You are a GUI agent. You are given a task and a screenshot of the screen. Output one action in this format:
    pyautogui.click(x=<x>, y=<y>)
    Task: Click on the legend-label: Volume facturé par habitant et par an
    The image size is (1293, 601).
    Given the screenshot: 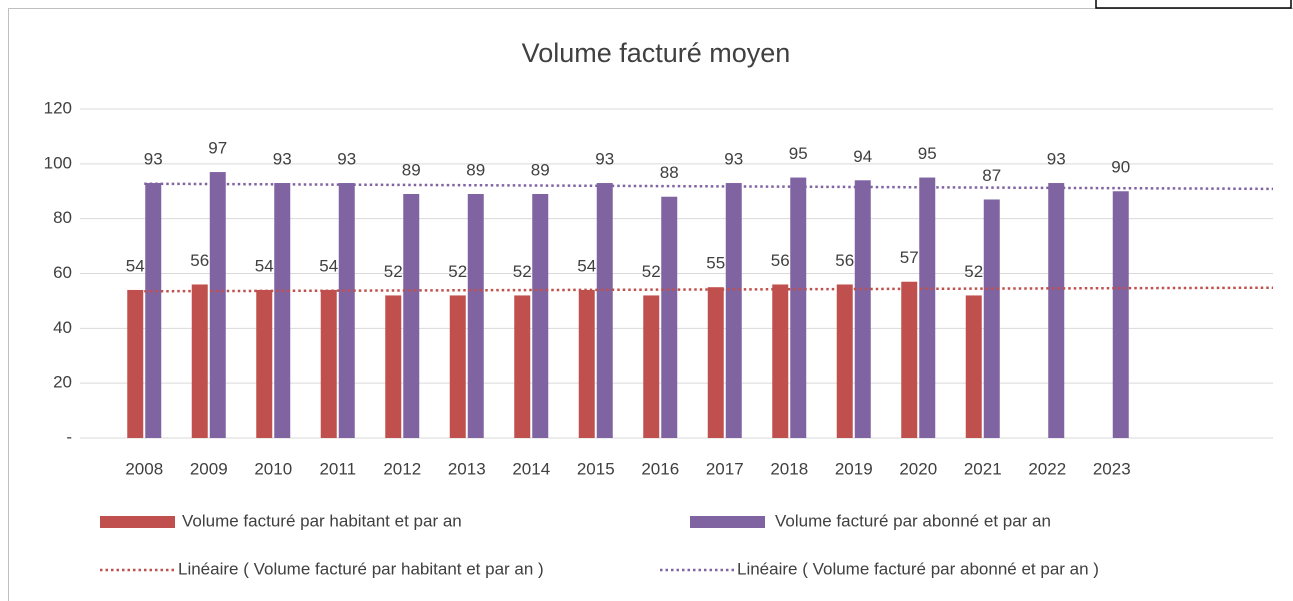 What is the action you would take?
    pyautogui.click(x=322, y=520)
    